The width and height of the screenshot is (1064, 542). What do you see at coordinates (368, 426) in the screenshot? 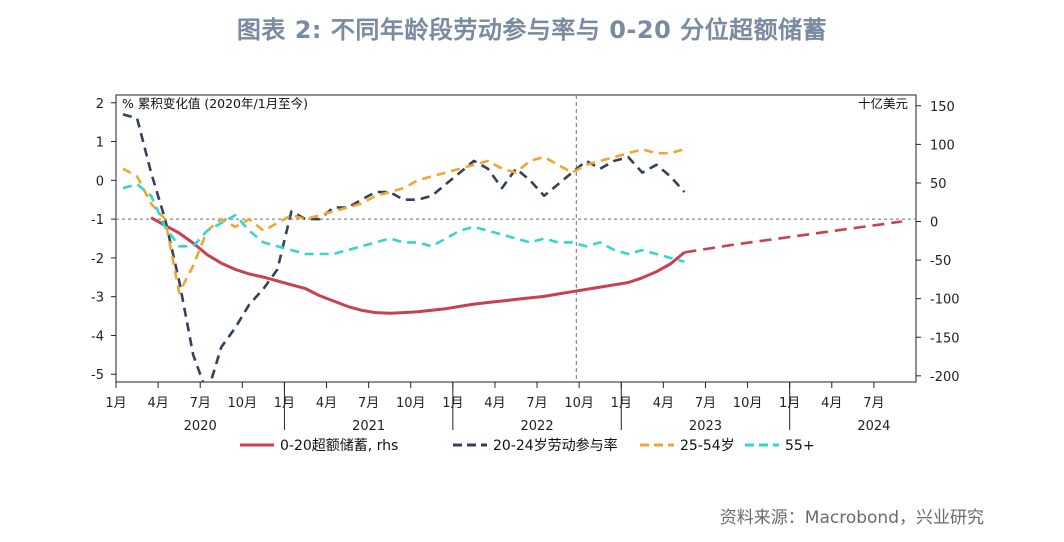
I see `year-label: 2021` at bounding box center [368, 426].